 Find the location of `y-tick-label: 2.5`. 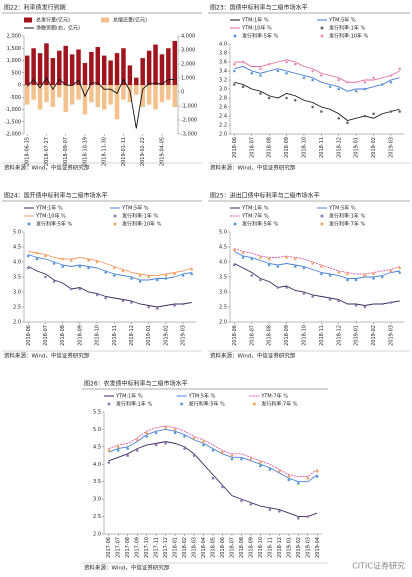

y-tick-label: 2.5 is located at coordinates (97, 517).